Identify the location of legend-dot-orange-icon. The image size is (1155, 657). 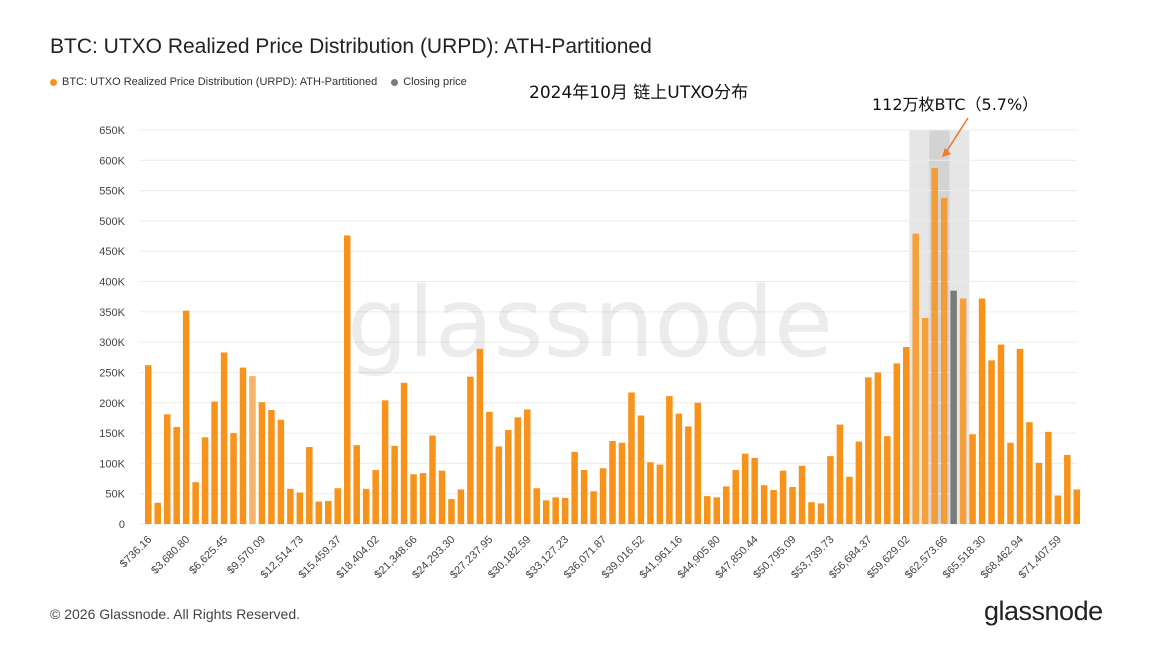
(53, 82).